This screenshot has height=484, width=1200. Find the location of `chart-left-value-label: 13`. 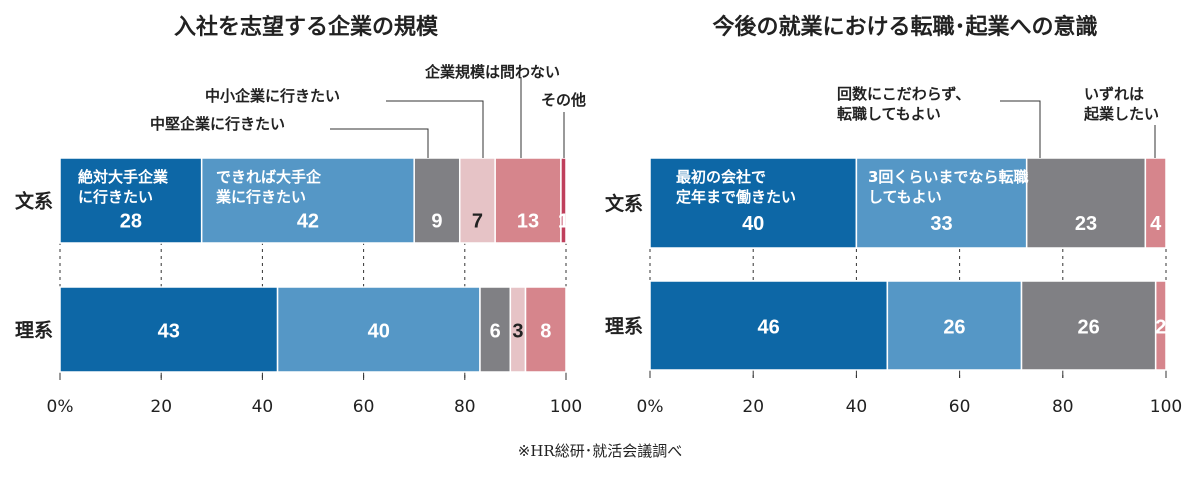

chart-left-value-label: 13 is located at coordinates (528, 222).